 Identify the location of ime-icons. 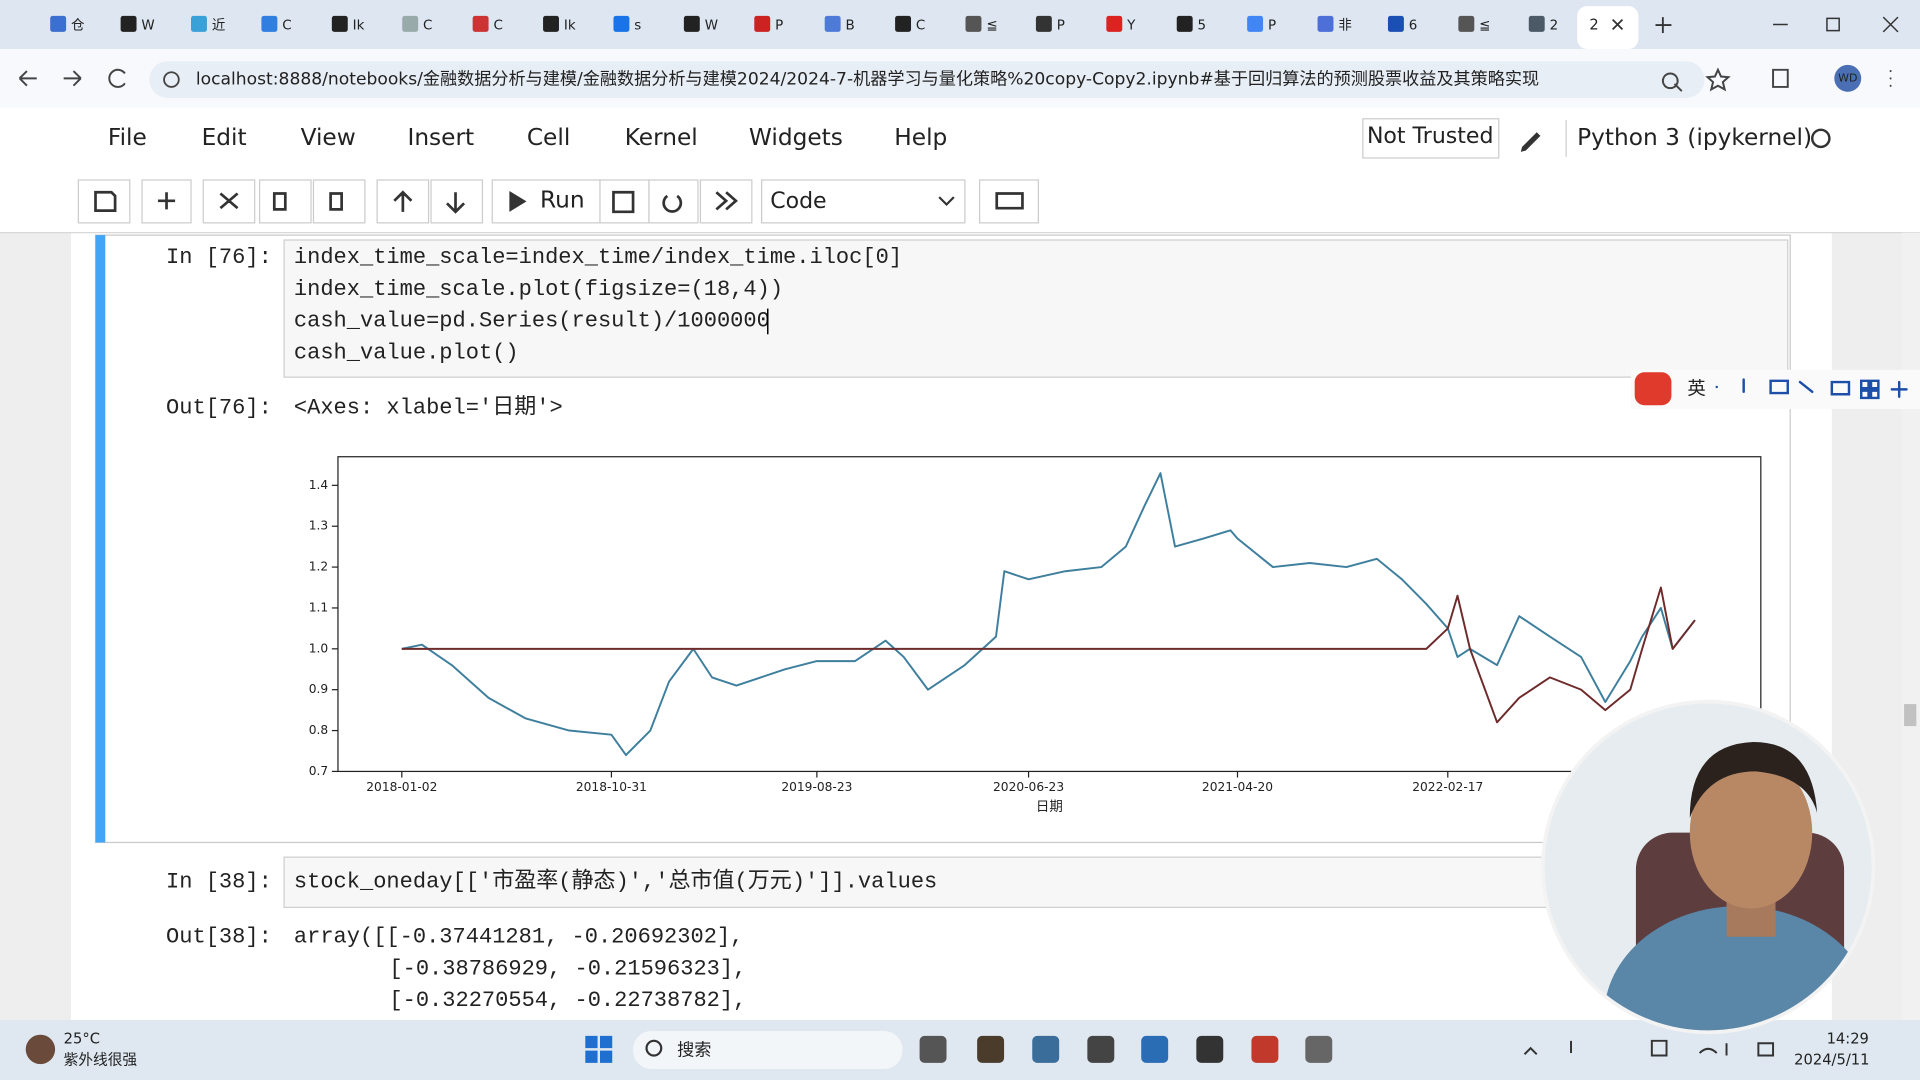
(1811, 389).